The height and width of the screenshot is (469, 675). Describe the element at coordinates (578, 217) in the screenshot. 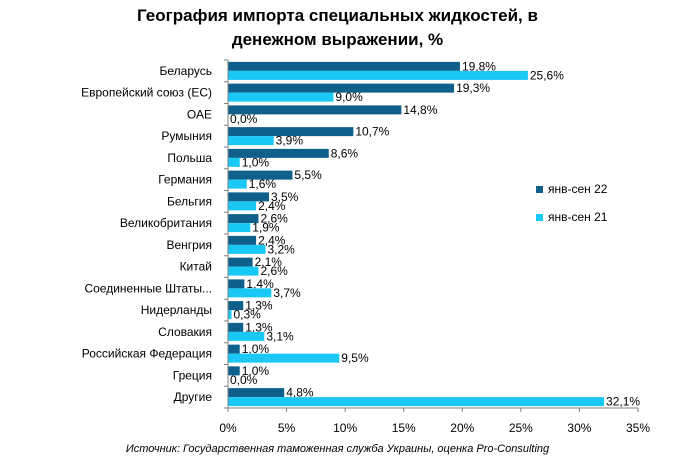

I see `legend-label-series-2: янв-сен 21` at that location.